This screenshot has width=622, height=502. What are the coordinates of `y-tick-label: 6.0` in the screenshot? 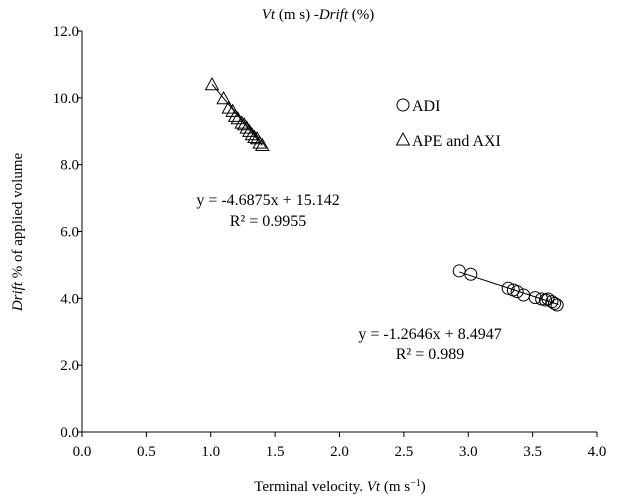 It's located at (69, 233).